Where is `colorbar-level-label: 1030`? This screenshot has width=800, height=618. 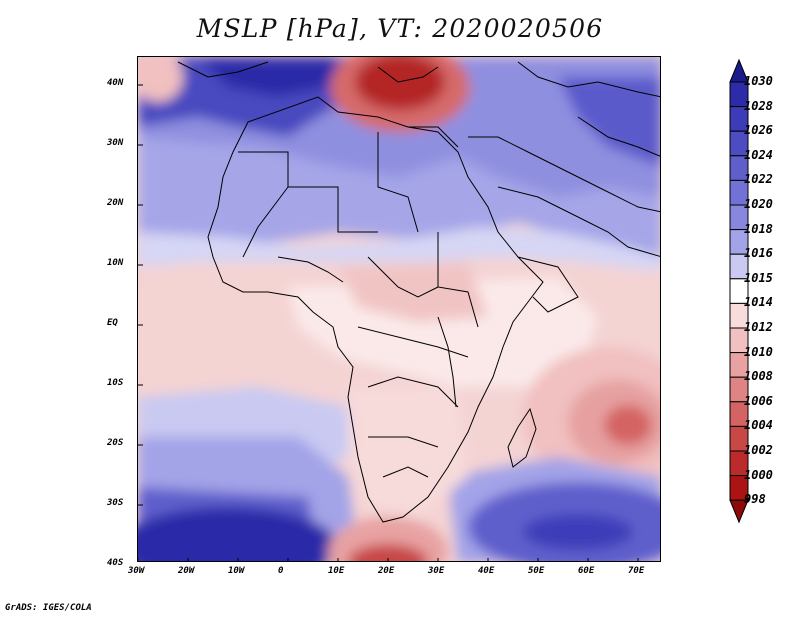
colorbar-level-label: 1030 is located at coordinates (758, 81).